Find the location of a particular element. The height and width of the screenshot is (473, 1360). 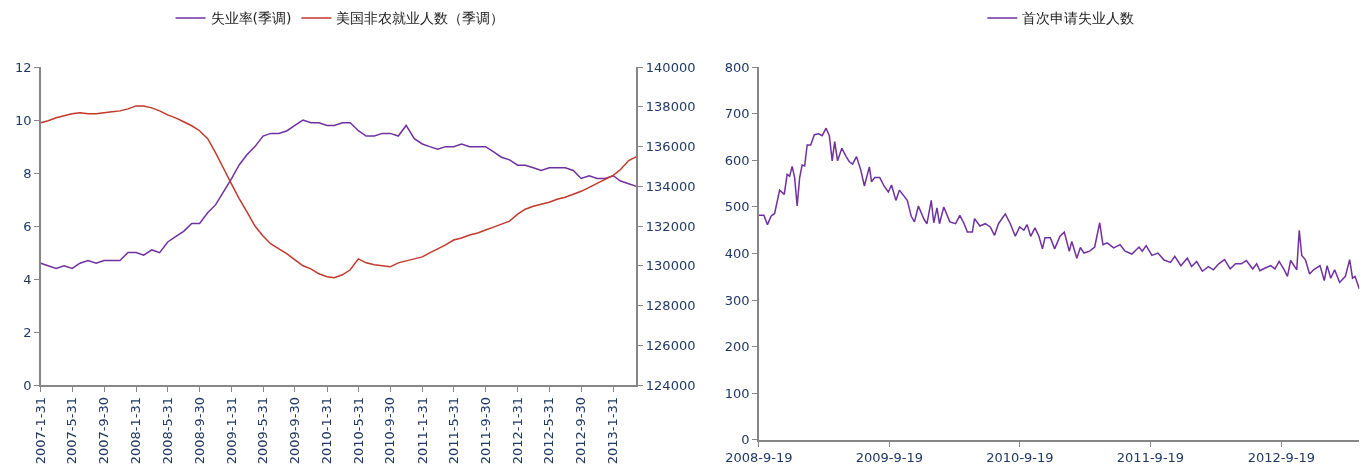

y2-tick-label: 140000 is located at coordinates (670, 67).